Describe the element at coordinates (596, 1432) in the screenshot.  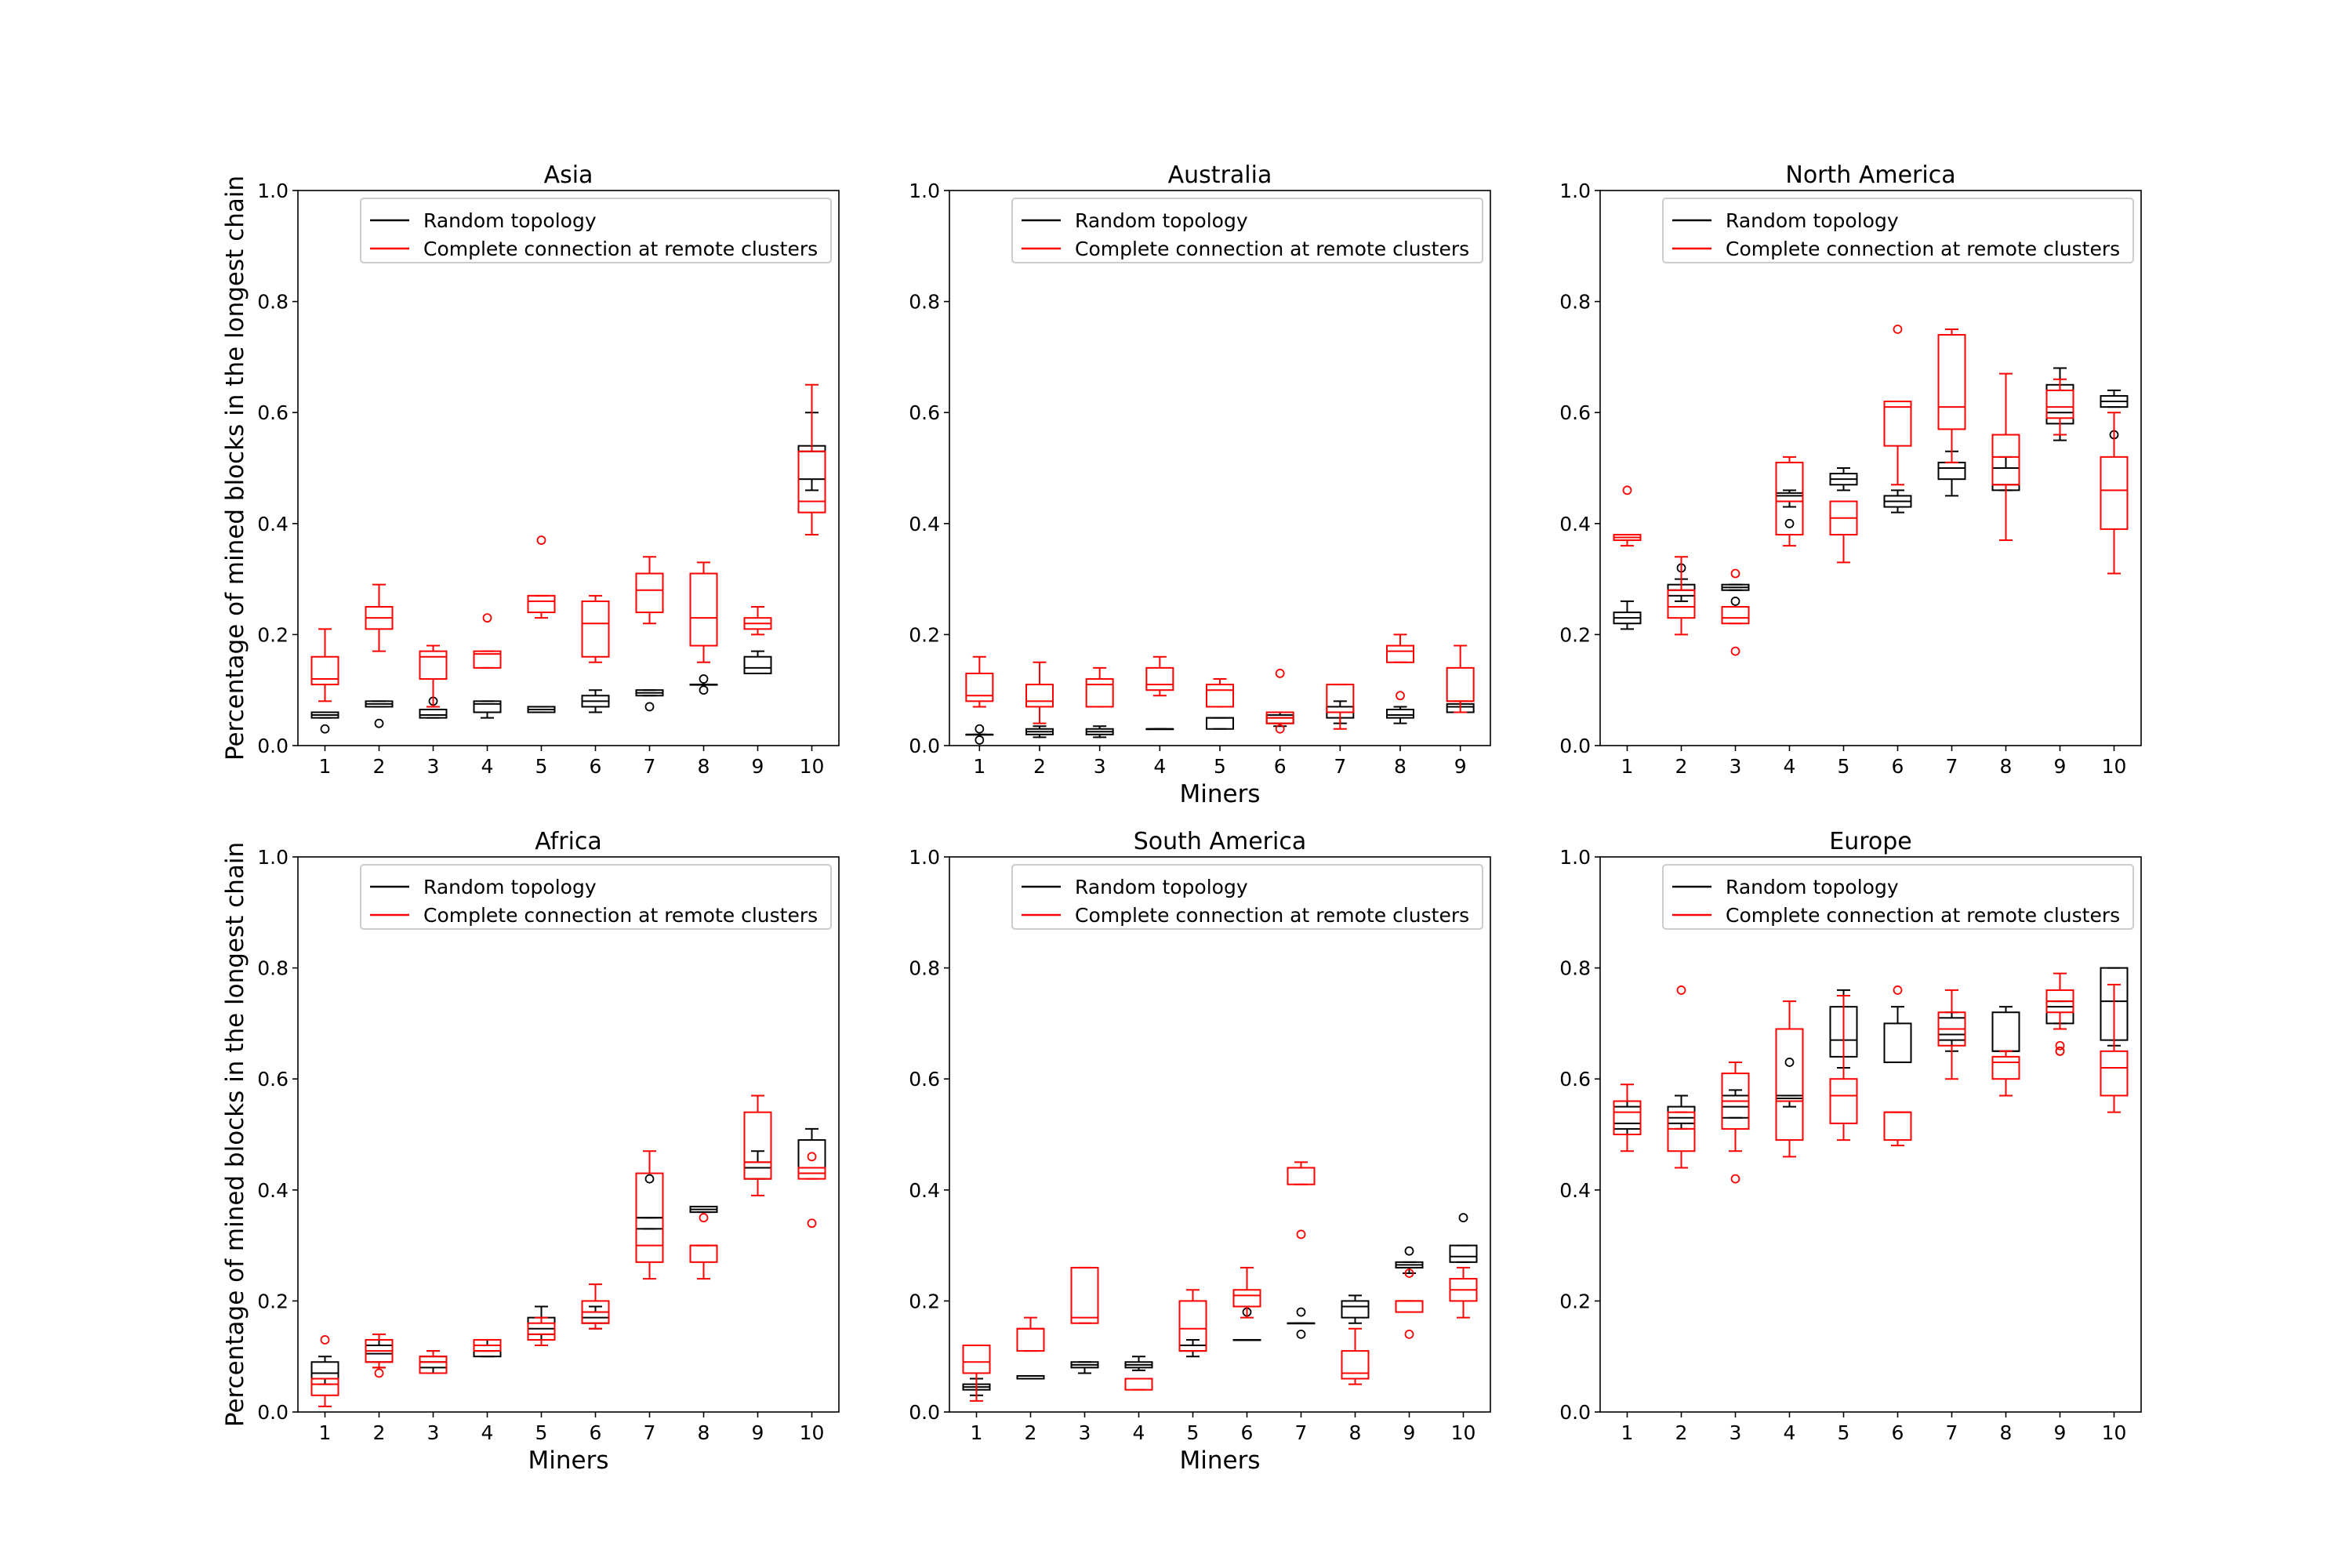
I see `x-tick-label: 6` at that location.